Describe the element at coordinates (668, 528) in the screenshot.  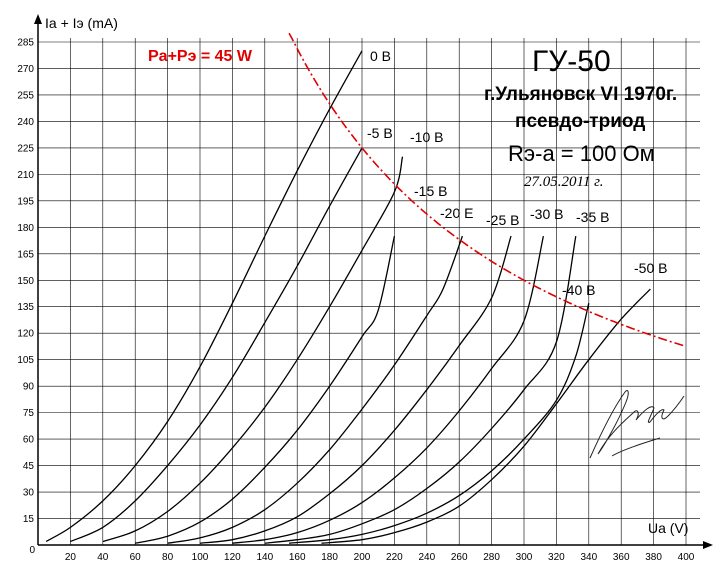
I see `x-axis-label: Ua (V)` at that location.